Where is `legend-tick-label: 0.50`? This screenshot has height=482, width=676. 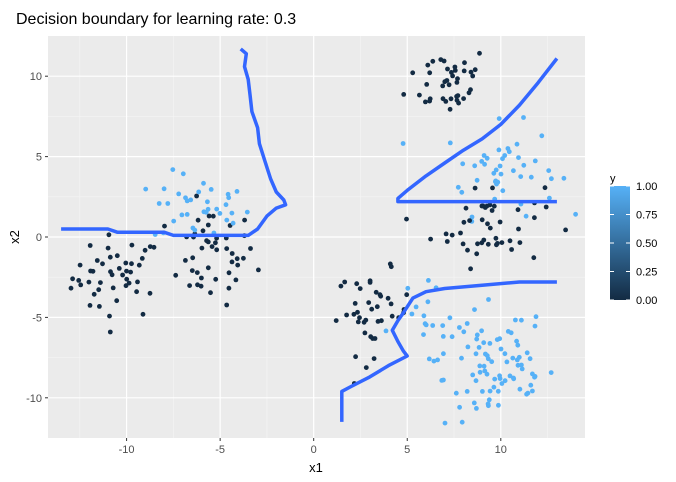
legend-tick-label: 0.50 is located at coordinates (646, 244).